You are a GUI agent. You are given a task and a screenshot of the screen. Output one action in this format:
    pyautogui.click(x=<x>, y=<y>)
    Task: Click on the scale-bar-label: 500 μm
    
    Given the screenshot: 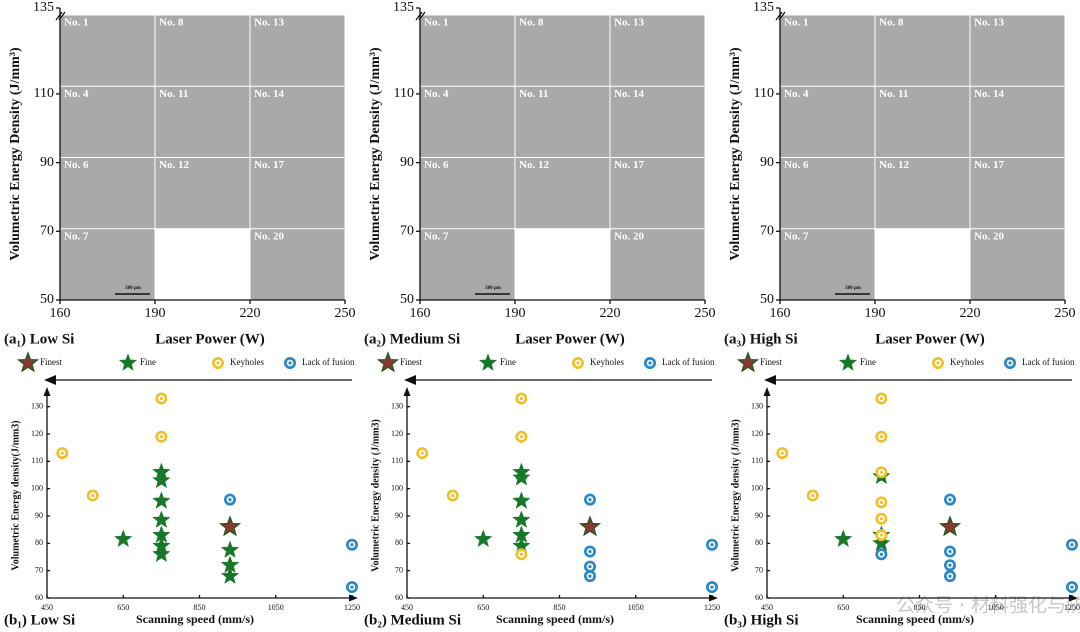 What is the action you would take?
    pyautogui.click(x=133, y=288)
    